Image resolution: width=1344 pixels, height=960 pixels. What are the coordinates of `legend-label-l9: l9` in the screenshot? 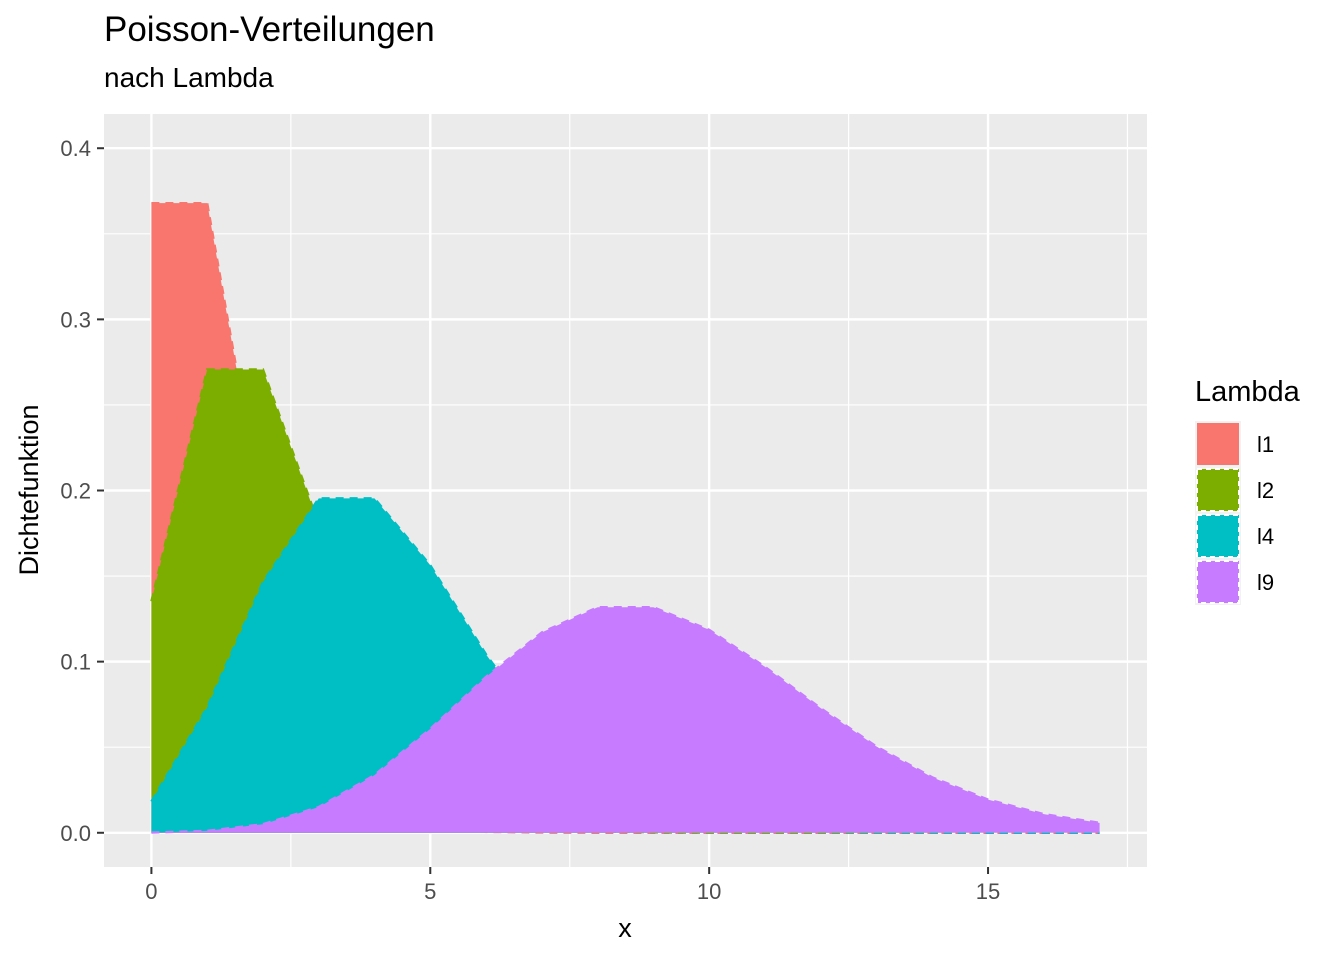 It's located at (1265, 582).